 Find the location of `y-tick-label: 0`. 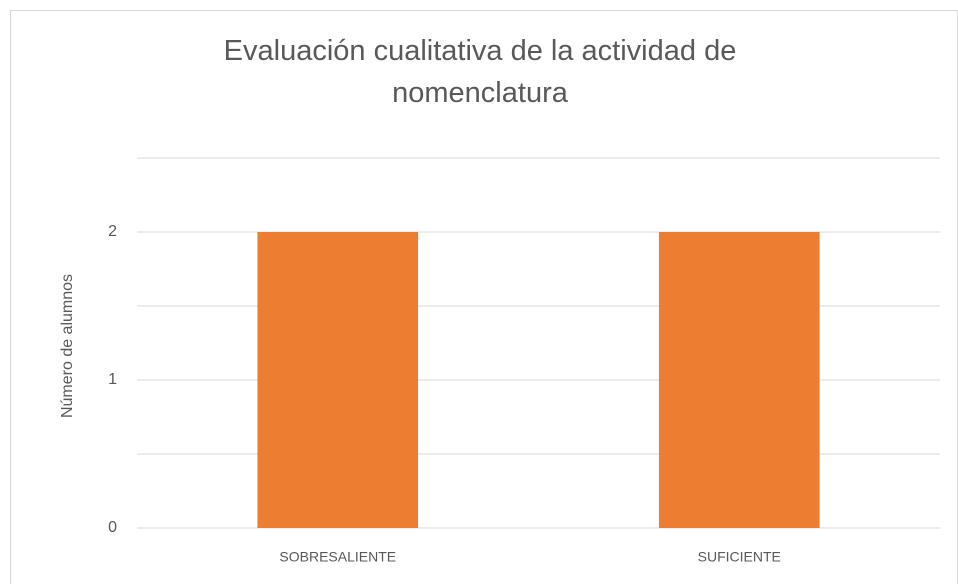

y-tick-label: 0 is located at coordinates (112, 527).